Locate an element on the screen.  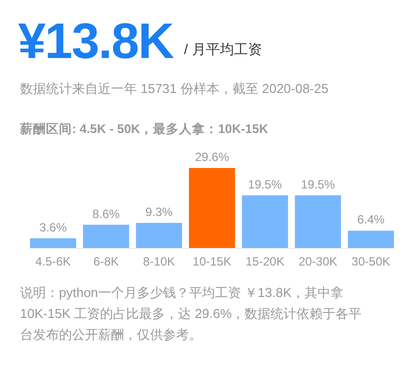
x-tick-label: 10-15K is located at coordinates (212, 261).